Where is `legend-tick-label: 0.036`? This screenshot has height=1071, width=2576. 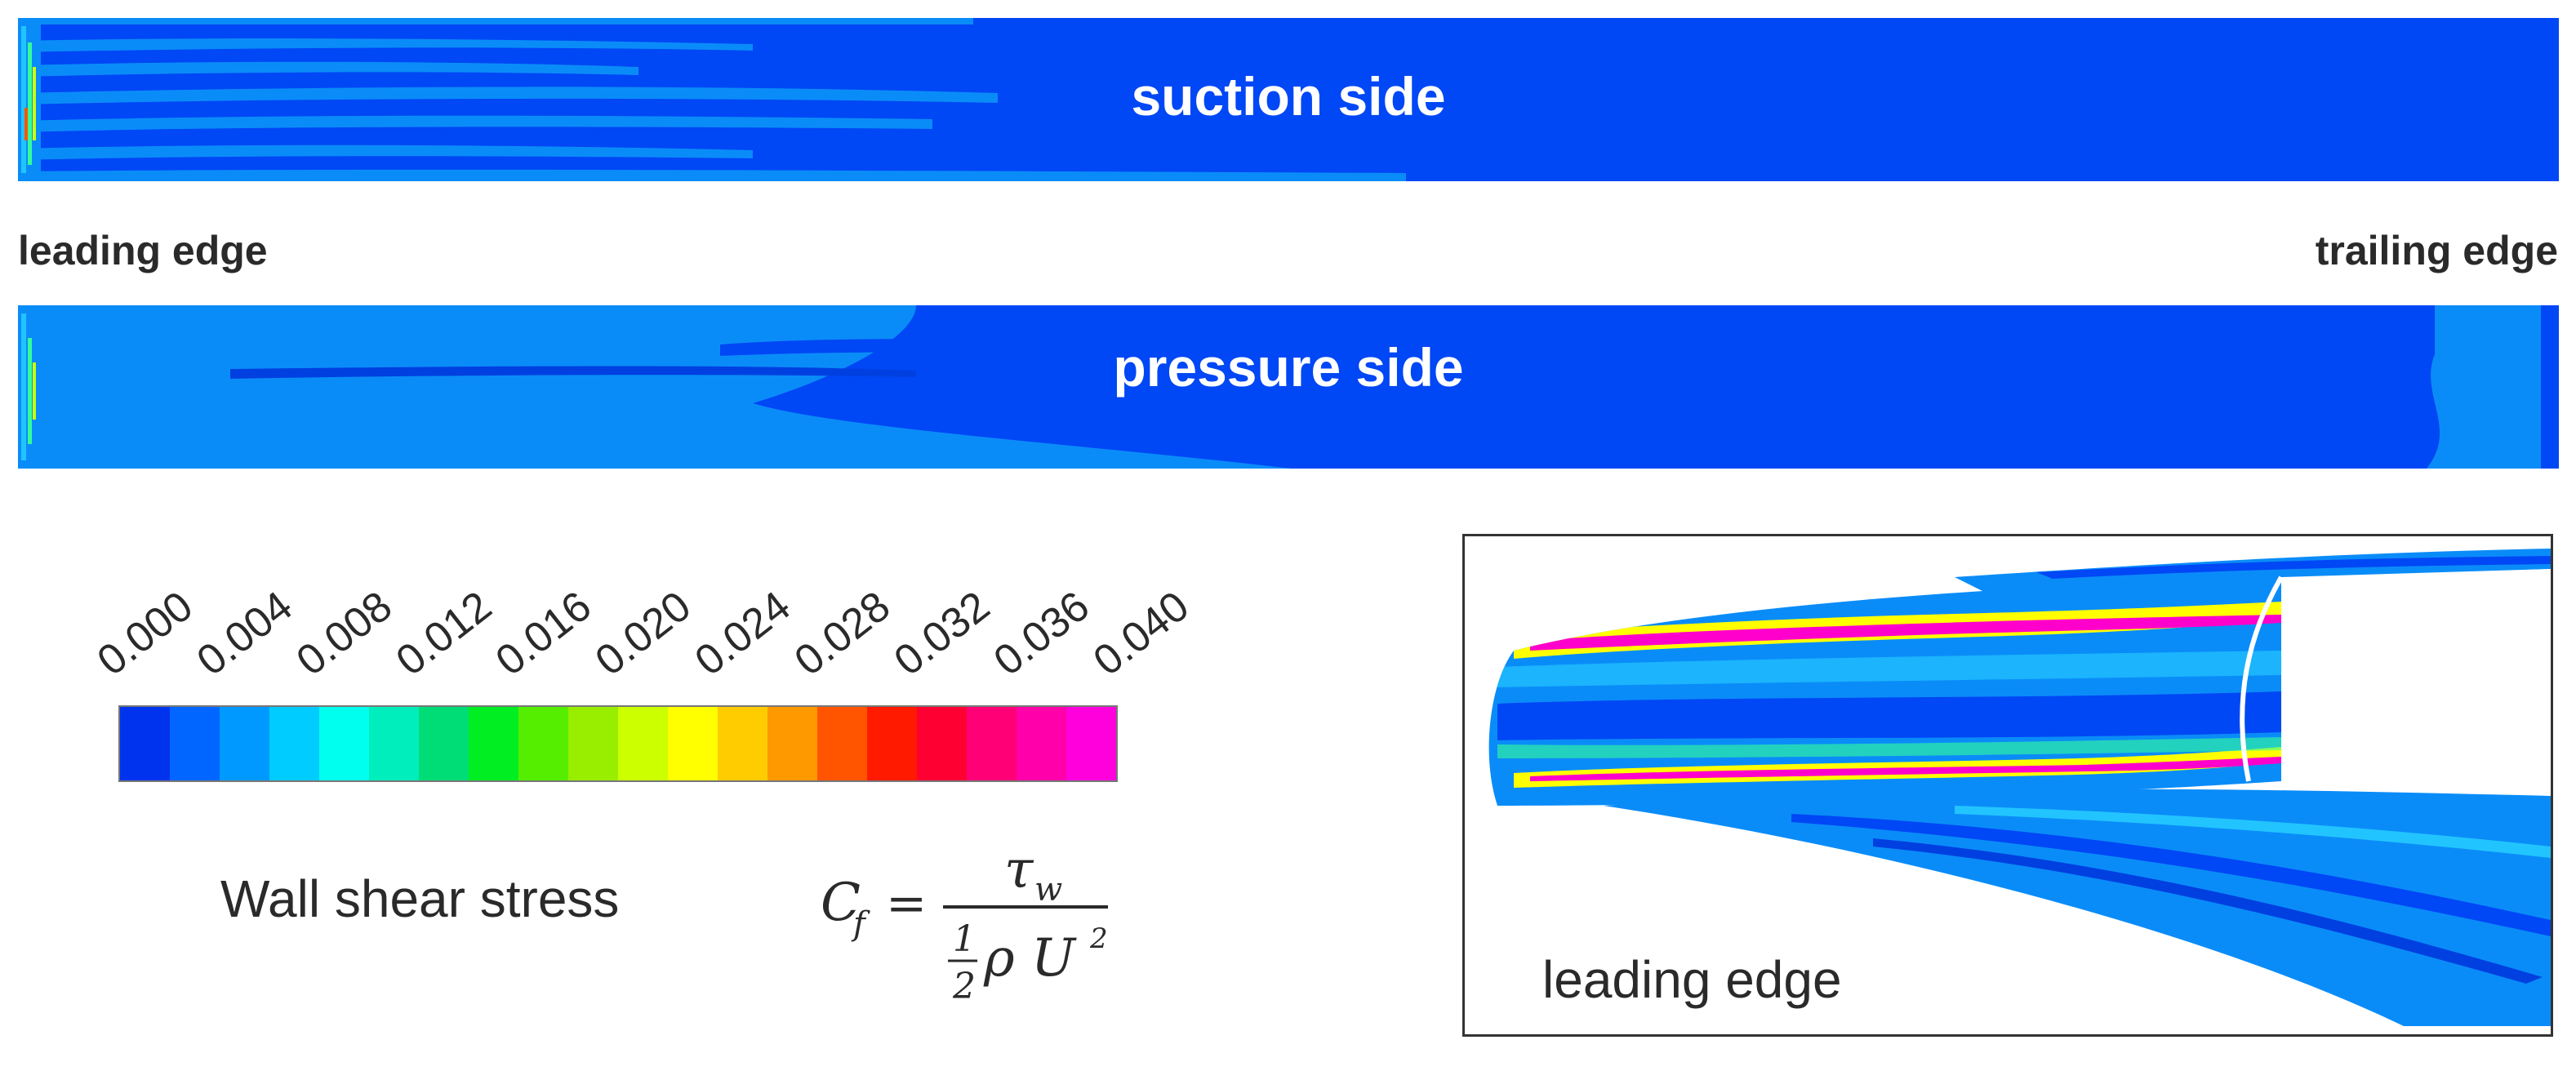 legend-tick-label: 0.036 is located at coordinates (1041, 634).